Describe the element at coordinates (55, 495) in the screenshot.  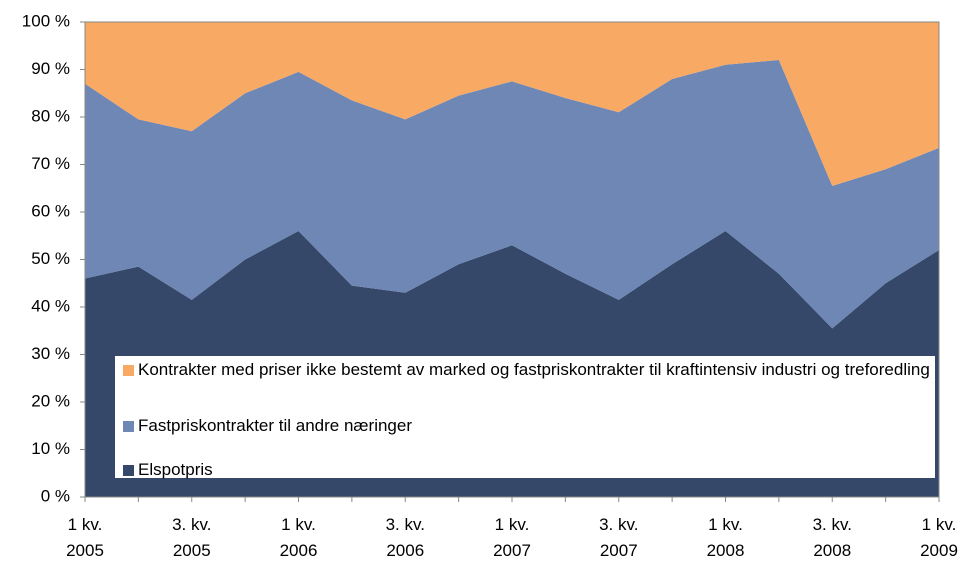
I see `y-tick-label: 0 %` at that location.